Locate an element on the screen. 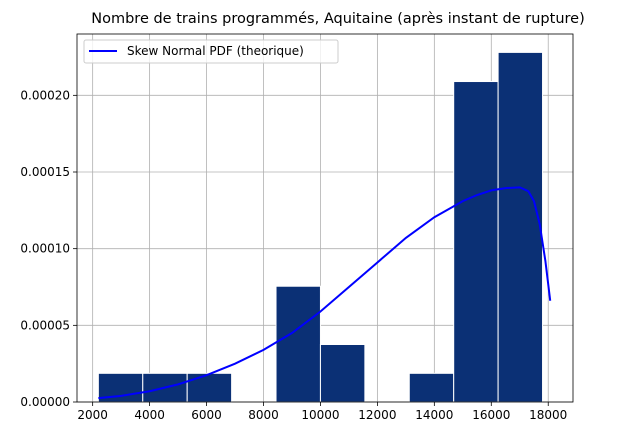 Image resolution: width=617 pixels, height=436 pixels. legend: Skew Normal PDF (theorique) is located at coordinates (211, 51).